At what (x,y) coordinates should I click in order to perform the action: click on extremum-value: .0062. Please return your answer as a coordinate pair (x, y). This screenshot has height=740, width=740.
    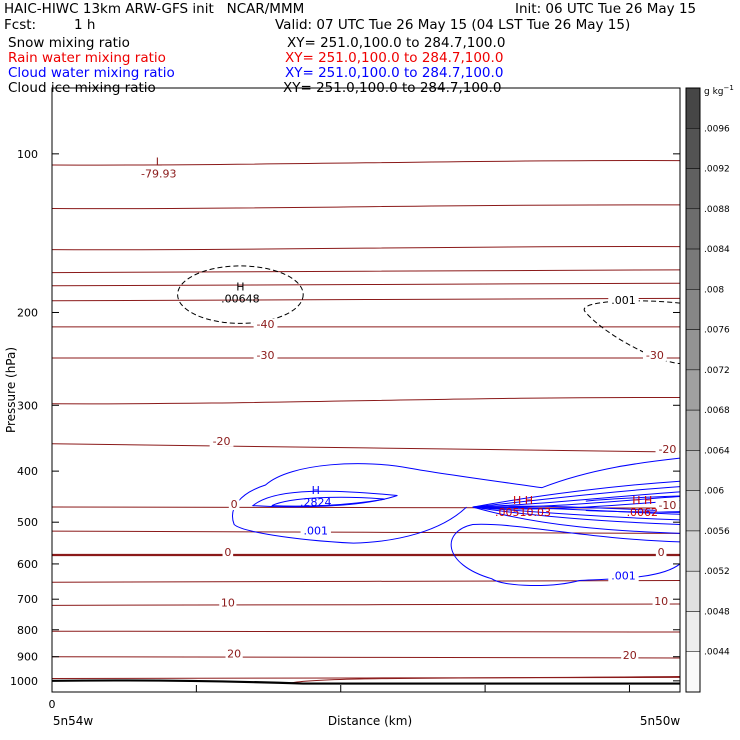
    Looking at the image, I should click on (643, 512).